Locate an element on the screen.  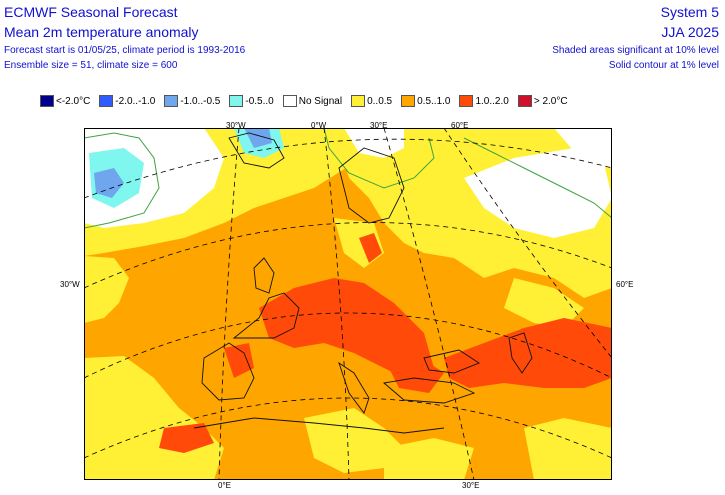
meridian-30w is located at coordinates (229, 304).